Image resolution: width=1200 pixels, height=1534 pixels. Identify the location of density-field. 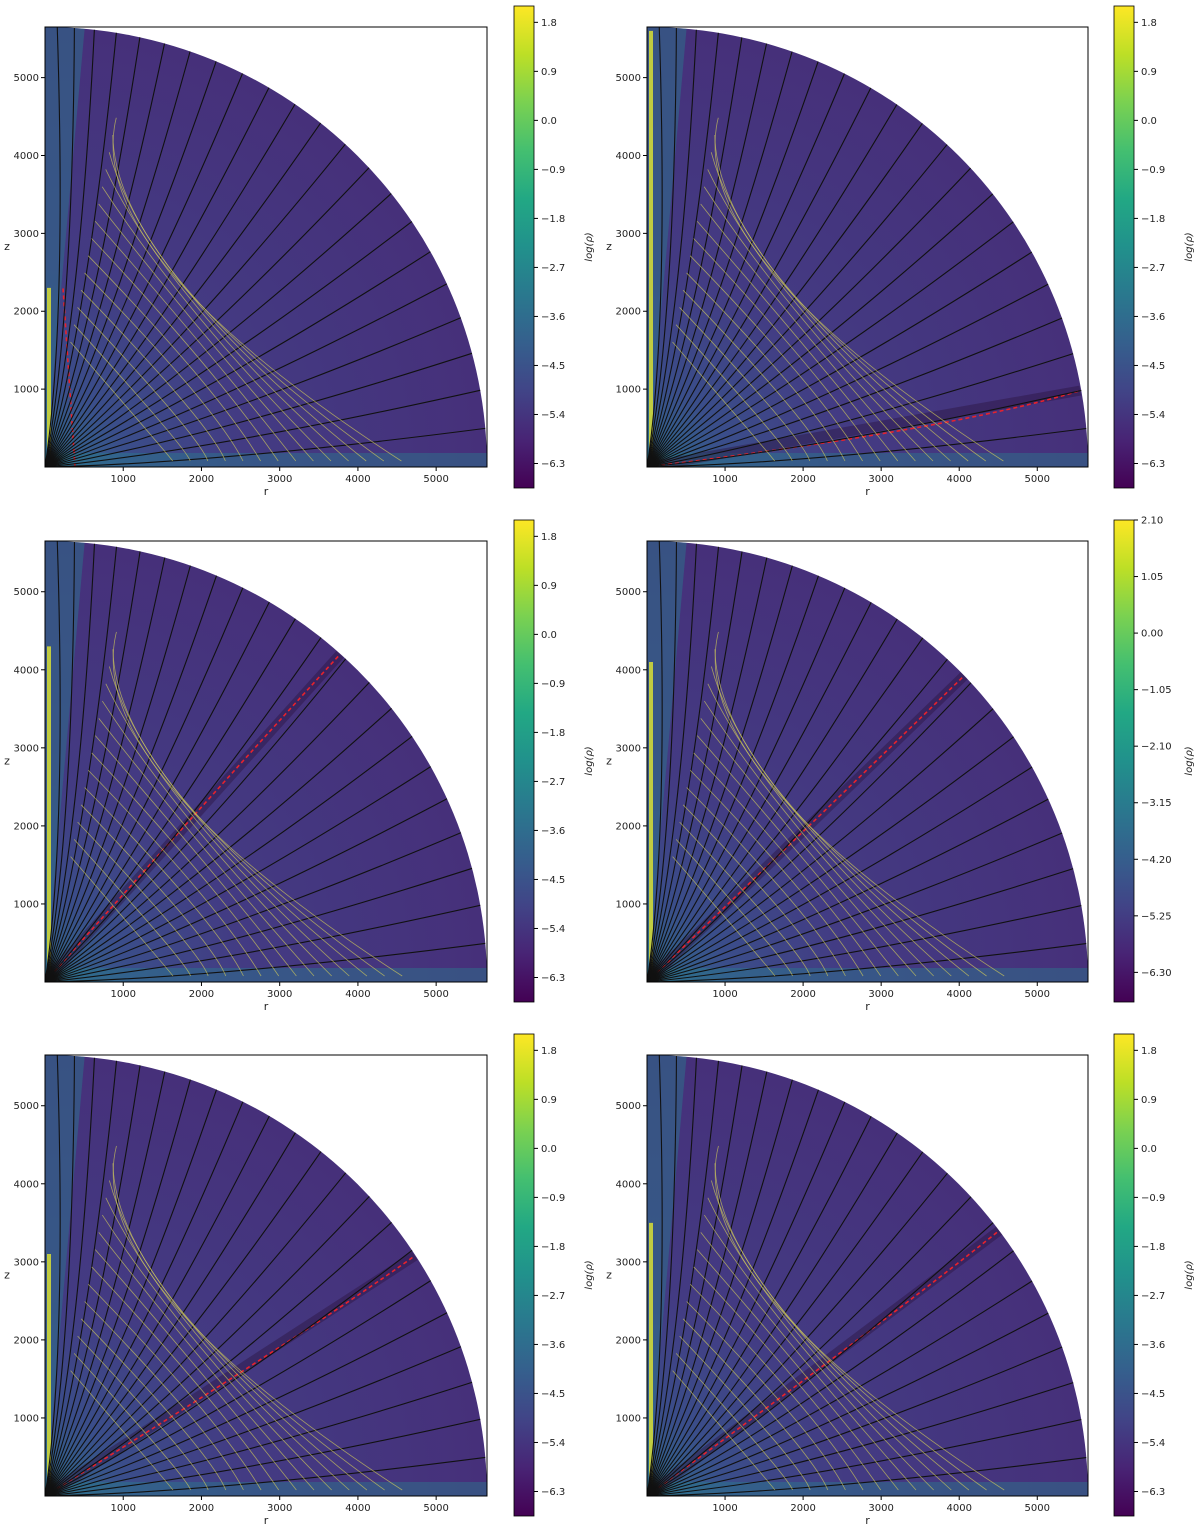
(266, 247).